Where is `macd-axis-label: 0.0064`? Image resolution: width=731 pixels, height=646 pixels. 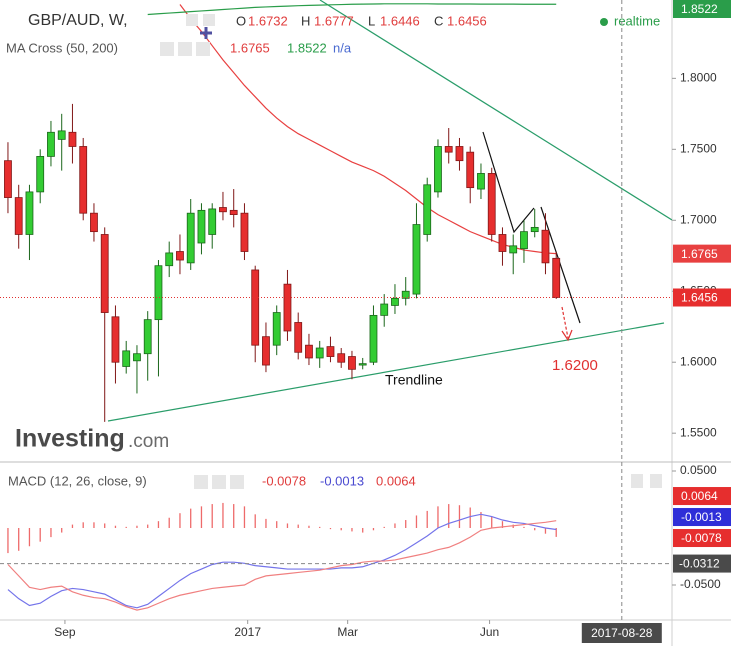
macd-axis-label: 0.0064 is located at coordinates (699, 496).